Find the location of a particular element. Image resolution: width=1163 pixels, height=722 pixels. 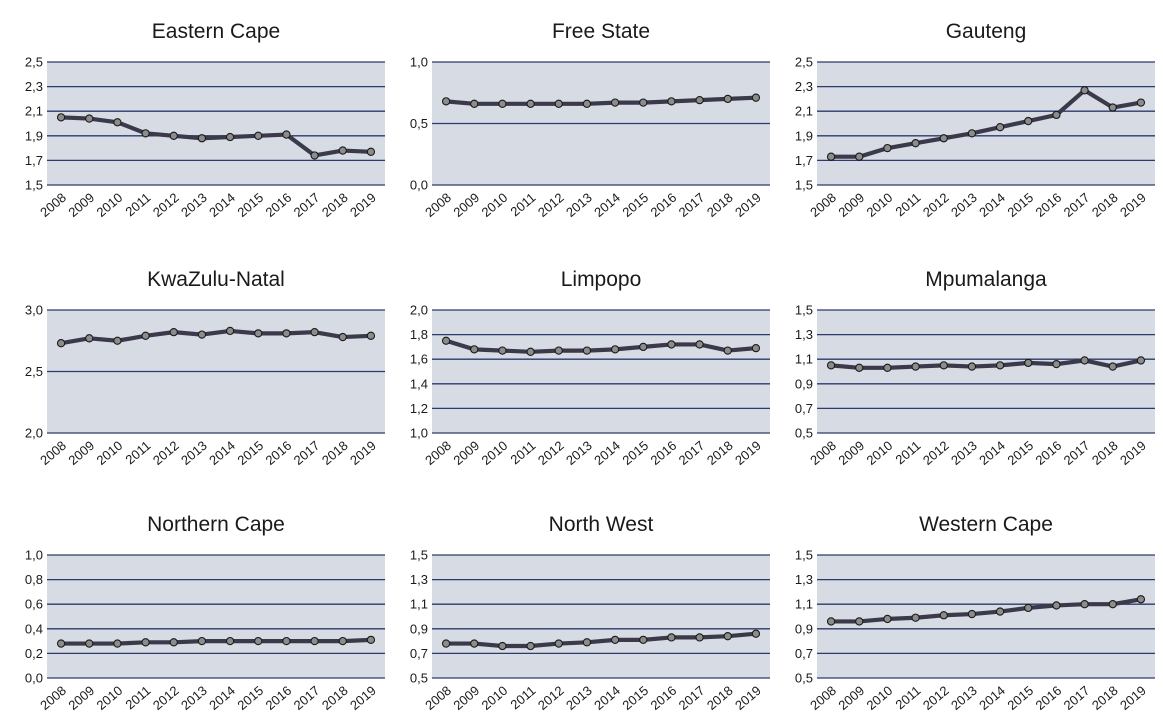

x-tick-label: 2010 is located at coordinates (880, 698).